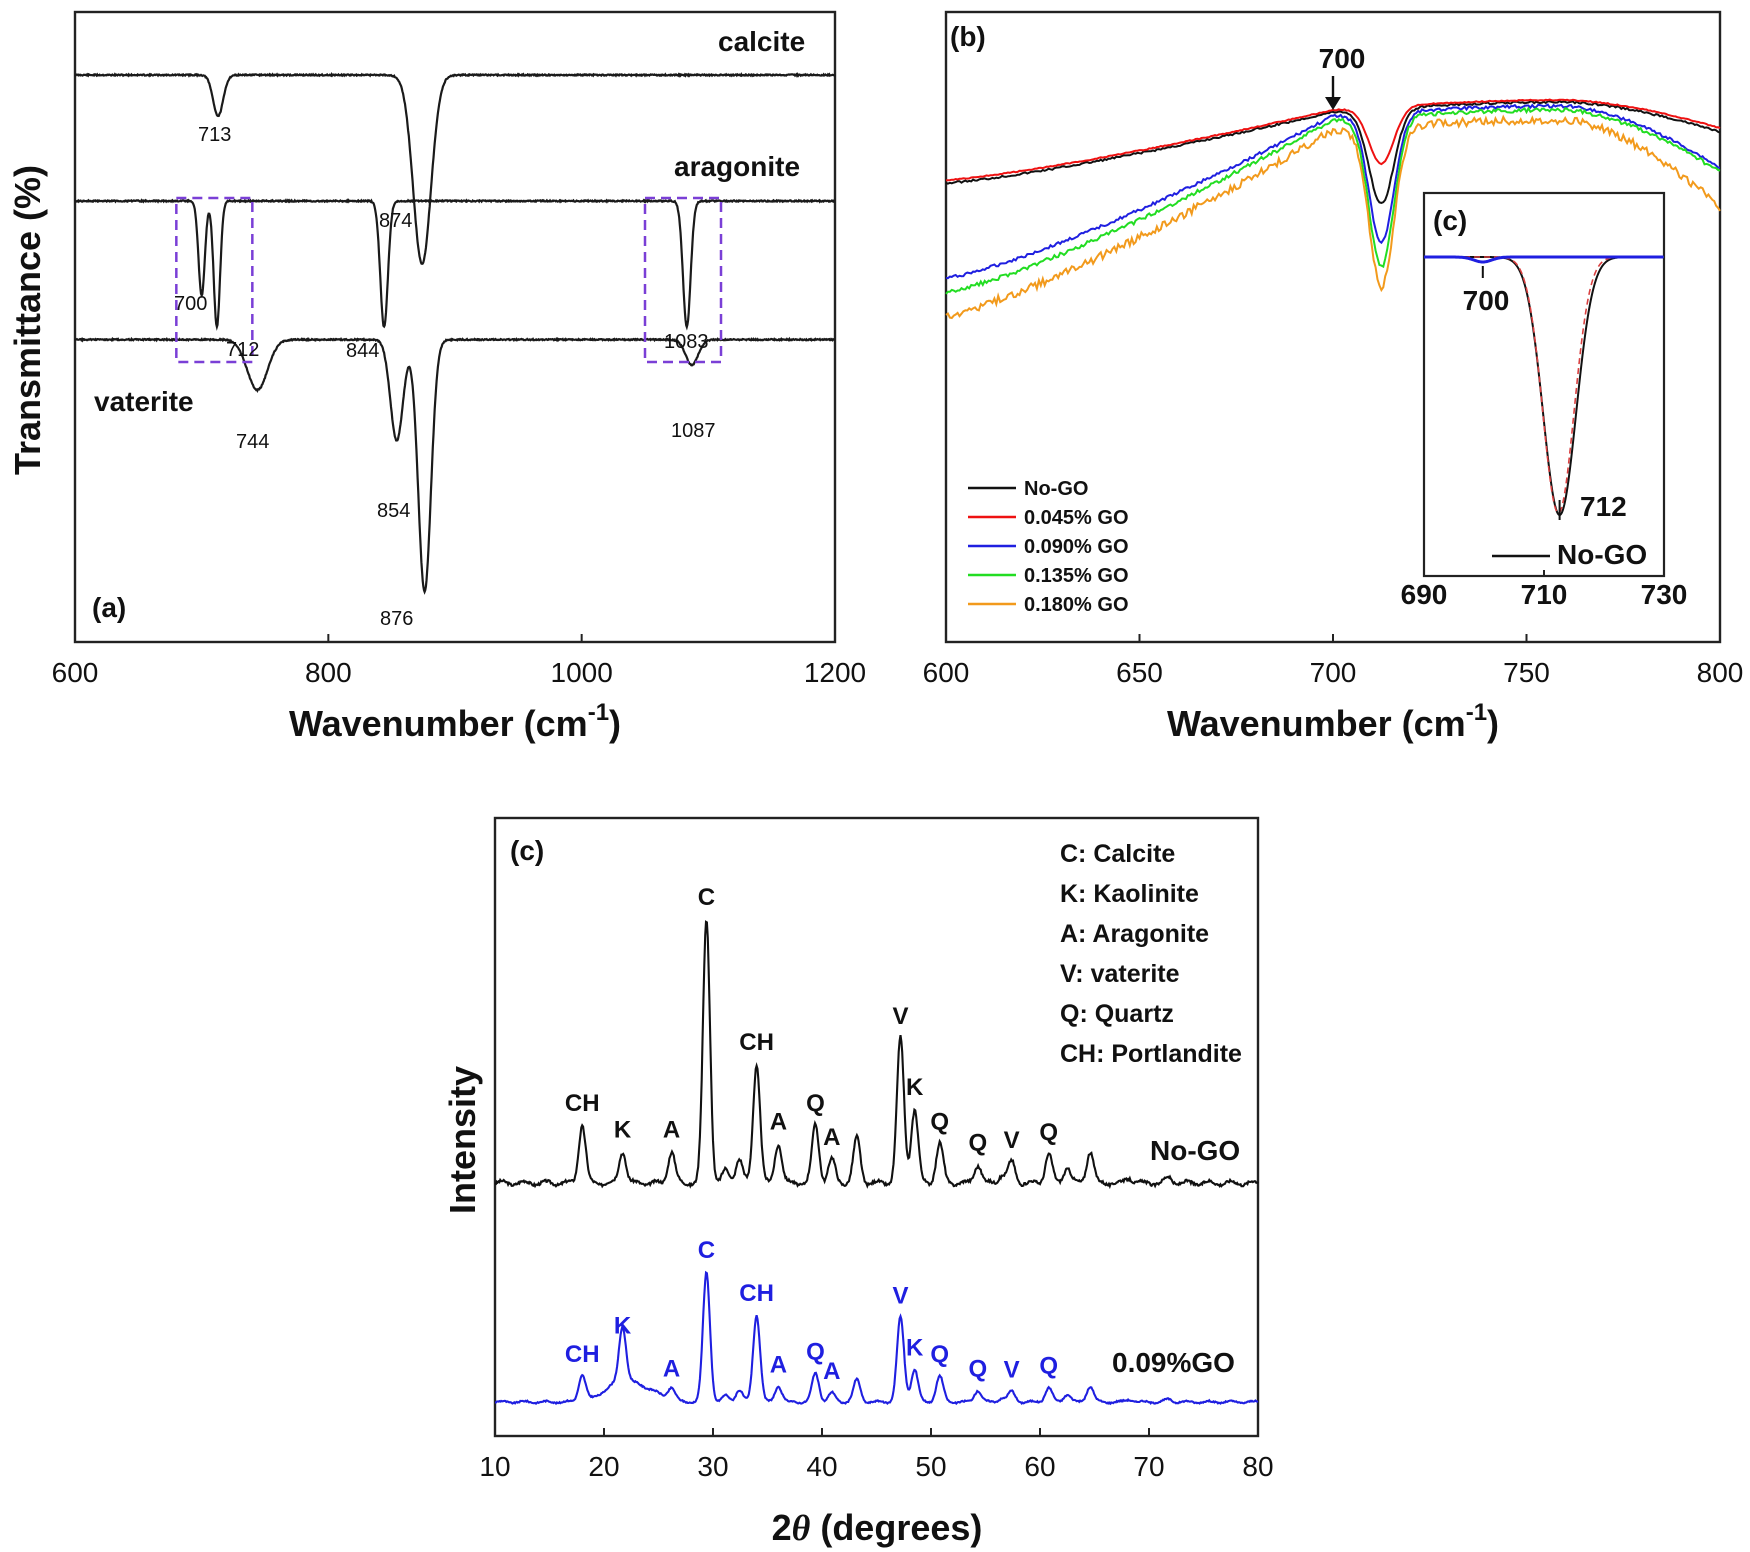 The width and height of the screenshot is (1750, 1552). I want to click on phase-key-portlandite: CH: Portlandite, so click(1151, 1054).